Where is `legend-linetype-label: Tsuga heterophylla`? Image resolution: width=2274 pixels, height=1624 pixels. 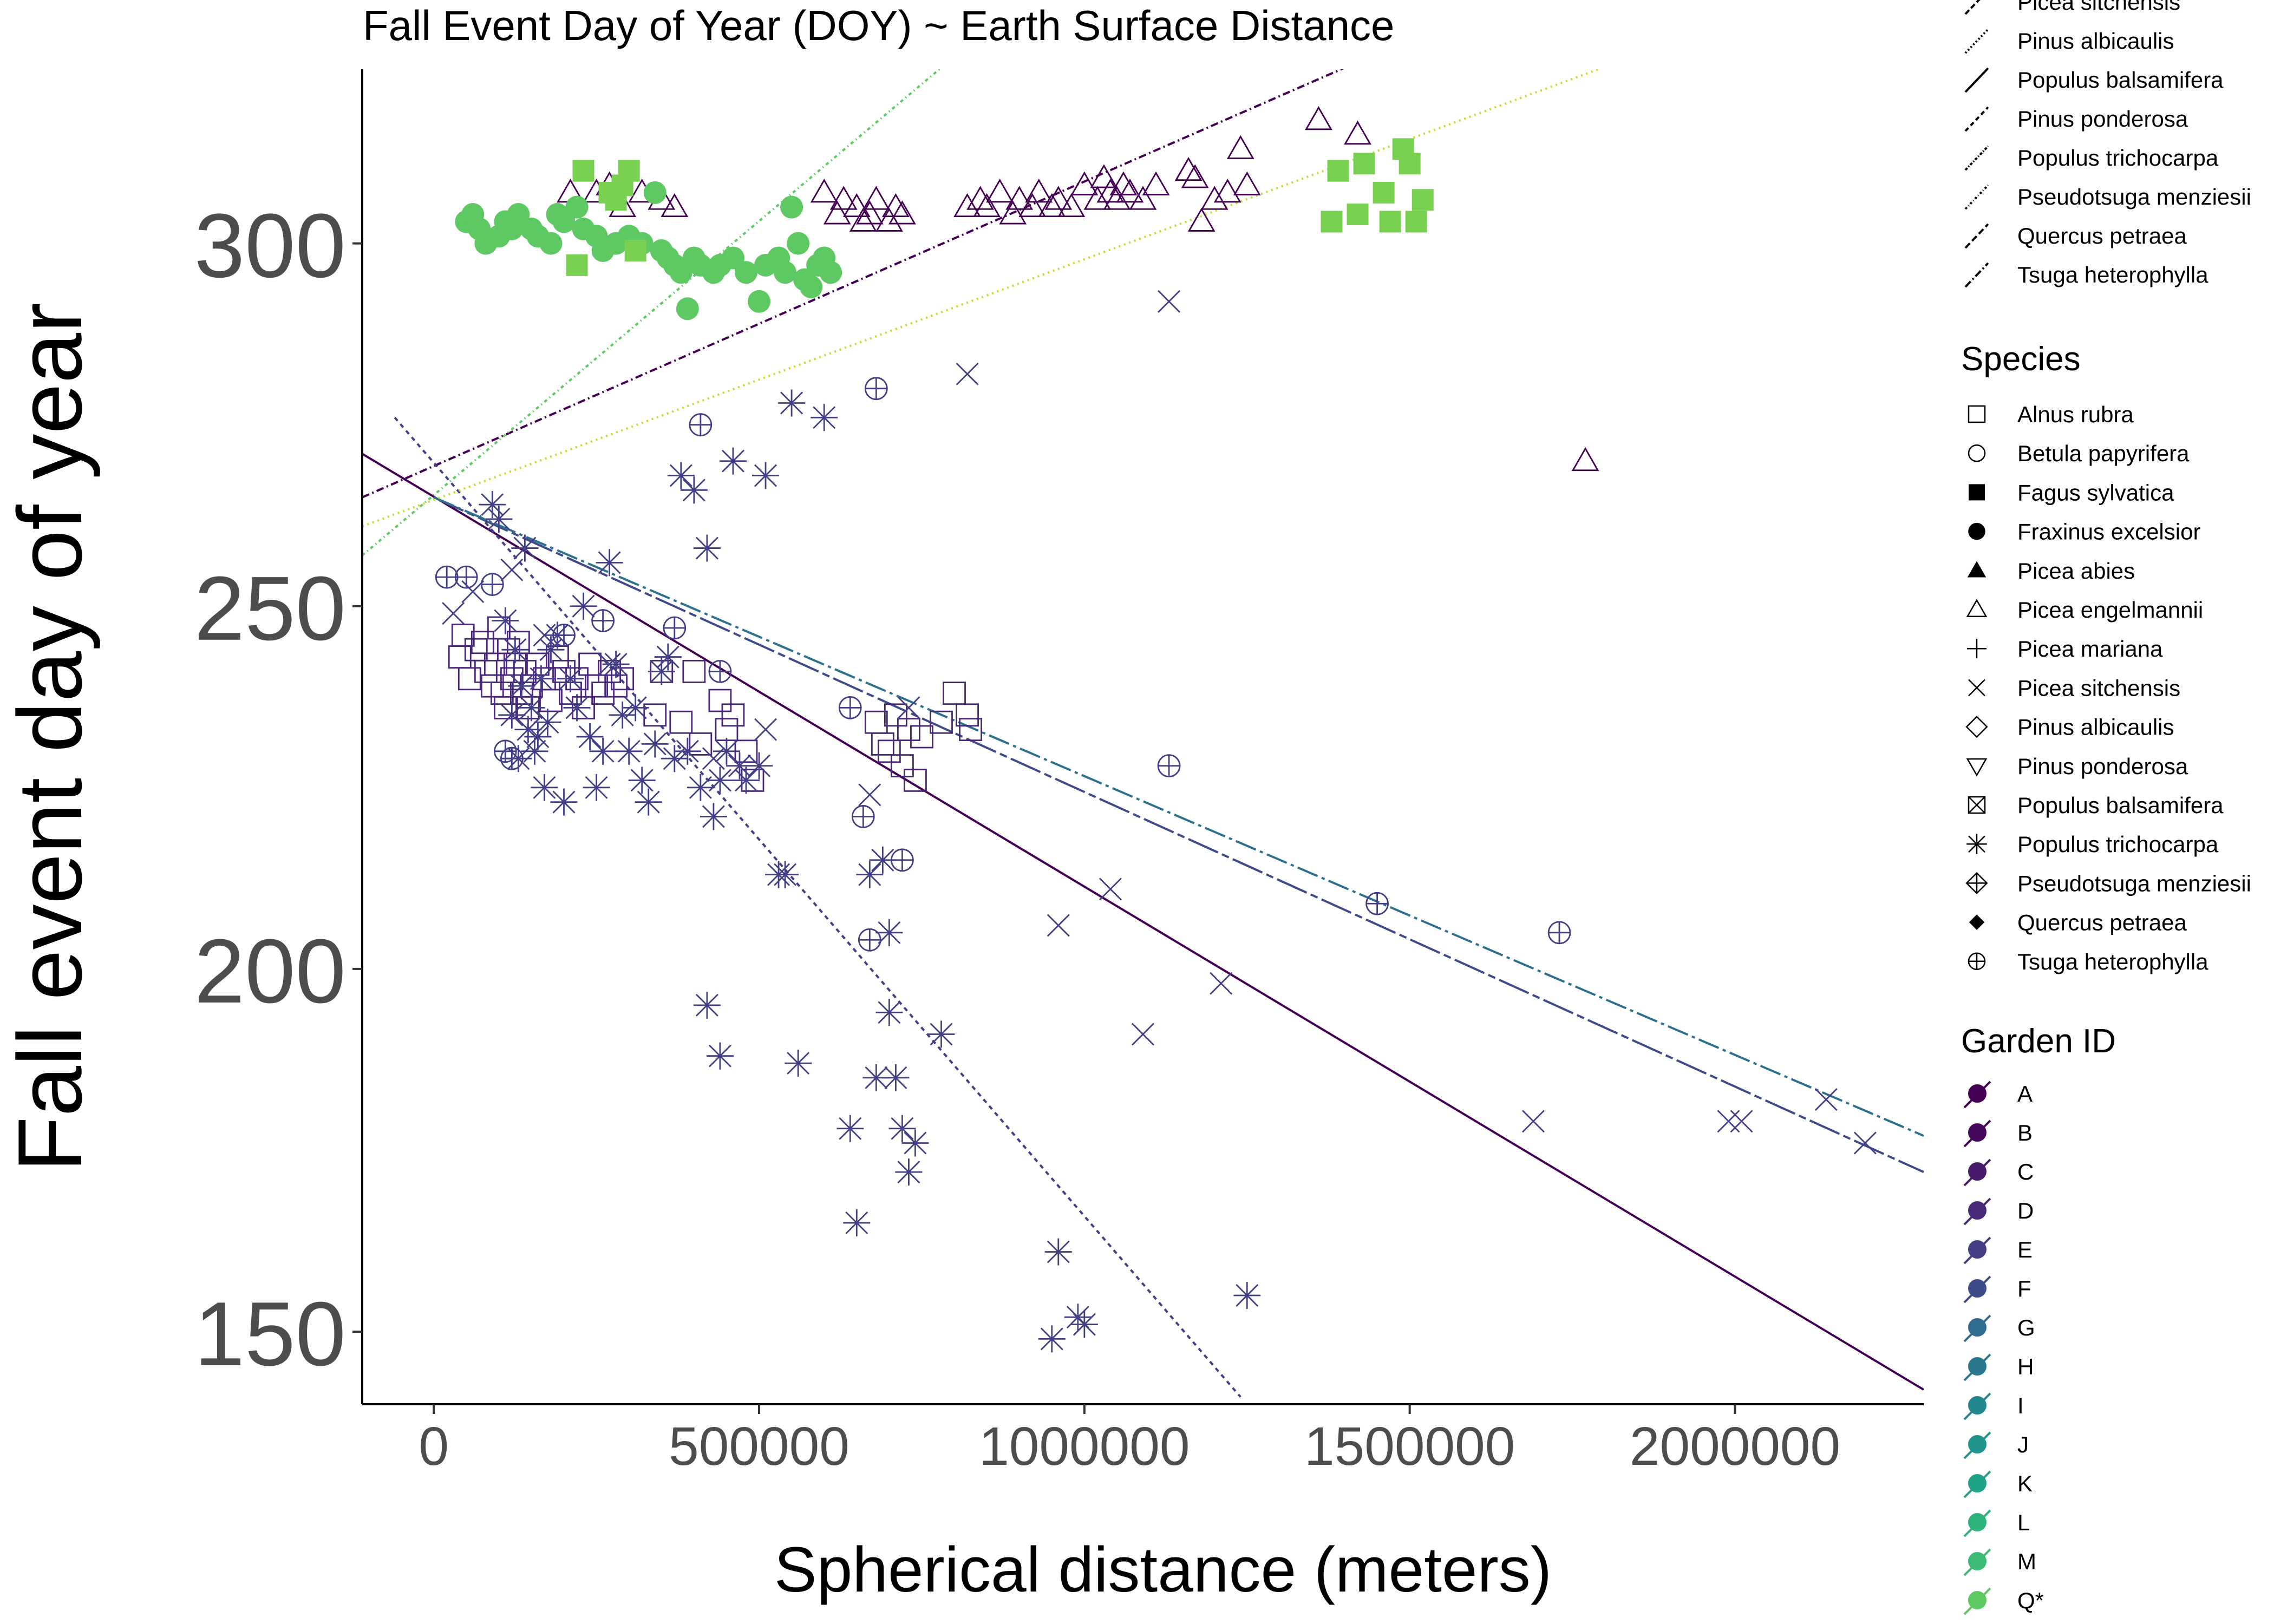
legend-linetype-label: Tsuga heterophylla is located at coordinates (2113, 274).